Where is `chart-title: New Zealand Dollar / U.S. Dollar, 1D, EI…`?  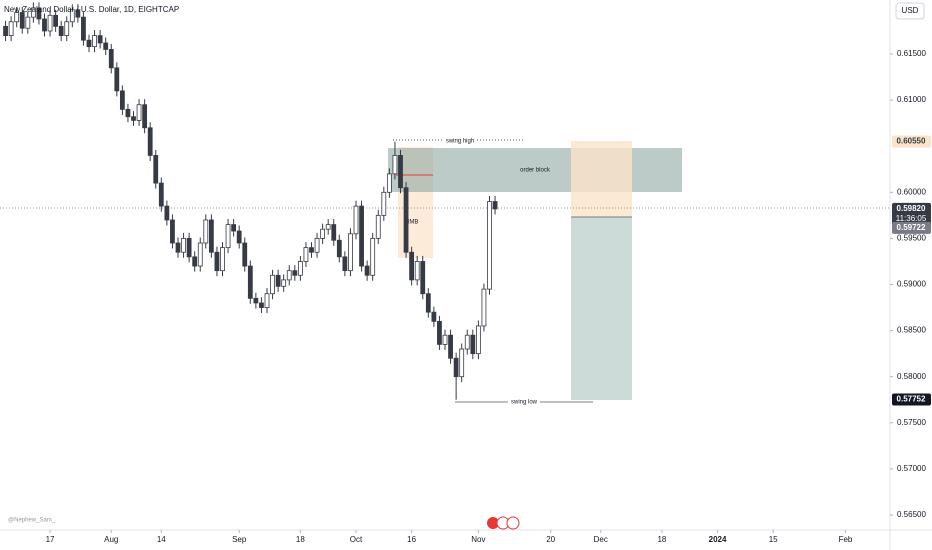 chart-title: New Zealand Dollar / U.S. Dollar, 1D, EI… is located at coordinates (91, 9).